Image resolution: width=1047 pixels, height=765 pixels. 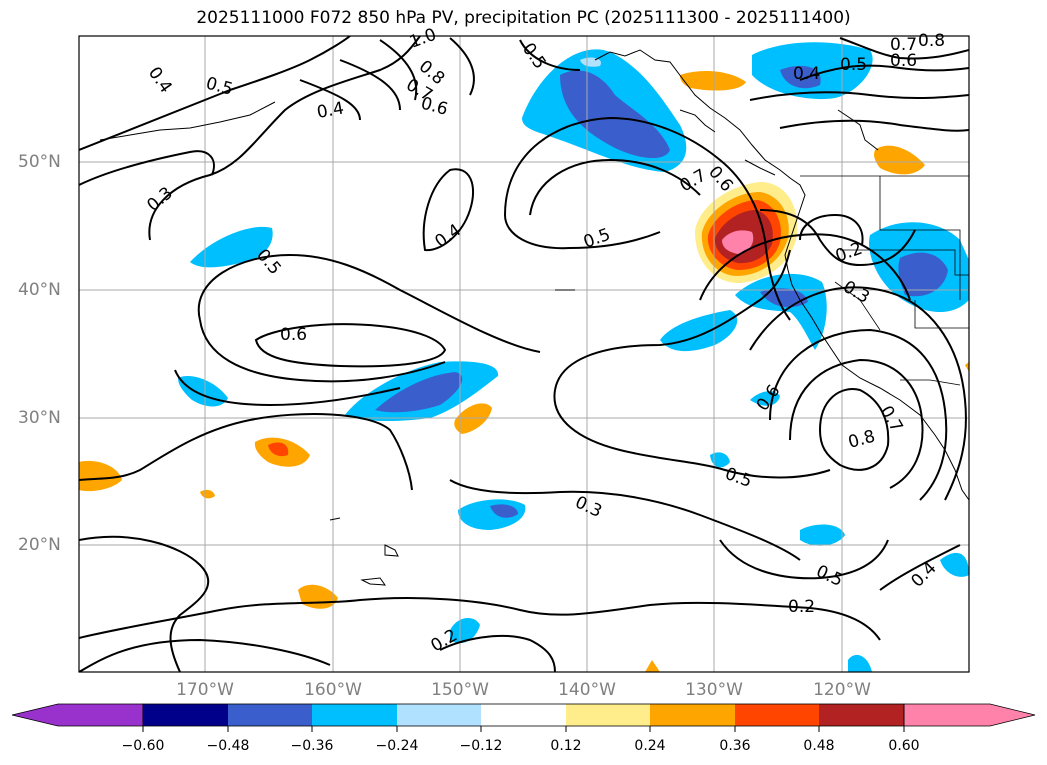 What do you see at coordinates (39, 545) in the screenshot?
I see `lat-label-20n: 20°N` at bounding box center [39, 545].